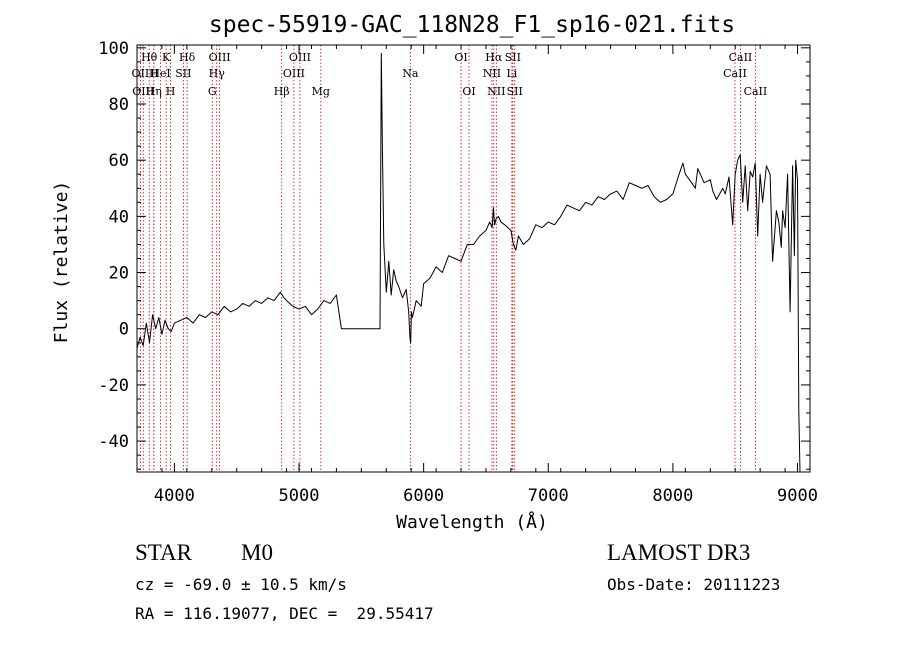 The height and width of the screenshot is (649, 900). I want to click on spectral-line-label: K, so click(166, 57).